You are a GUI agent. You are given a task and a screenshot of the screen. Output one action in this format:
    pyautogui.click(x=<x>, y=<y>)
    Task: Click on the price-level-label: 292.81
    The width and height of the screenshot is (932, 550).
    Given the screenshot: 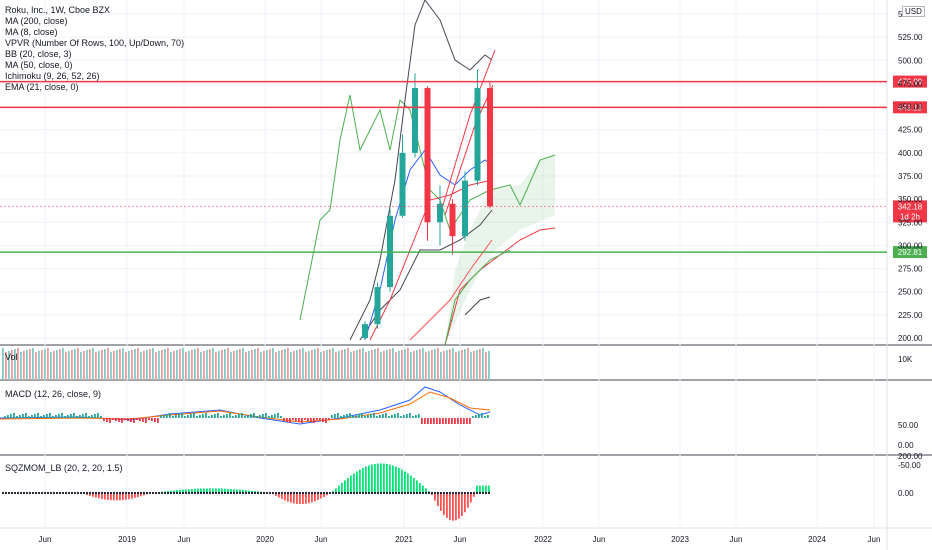 What is the action you would take?
    pyautogui.click(x=910, y=252)
    